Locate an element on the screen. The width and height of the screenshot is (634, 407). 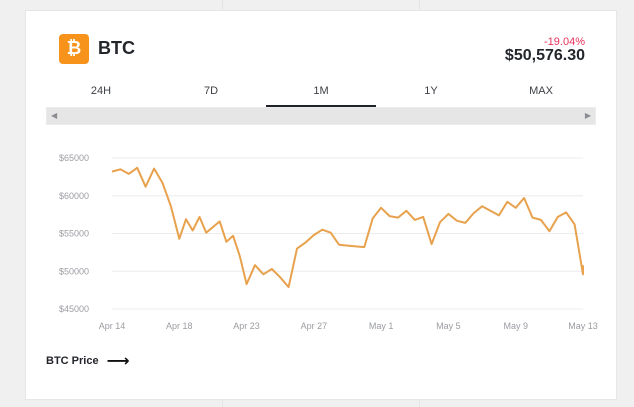
y-tick-label: $65000 is located at coordinates (74, 158).